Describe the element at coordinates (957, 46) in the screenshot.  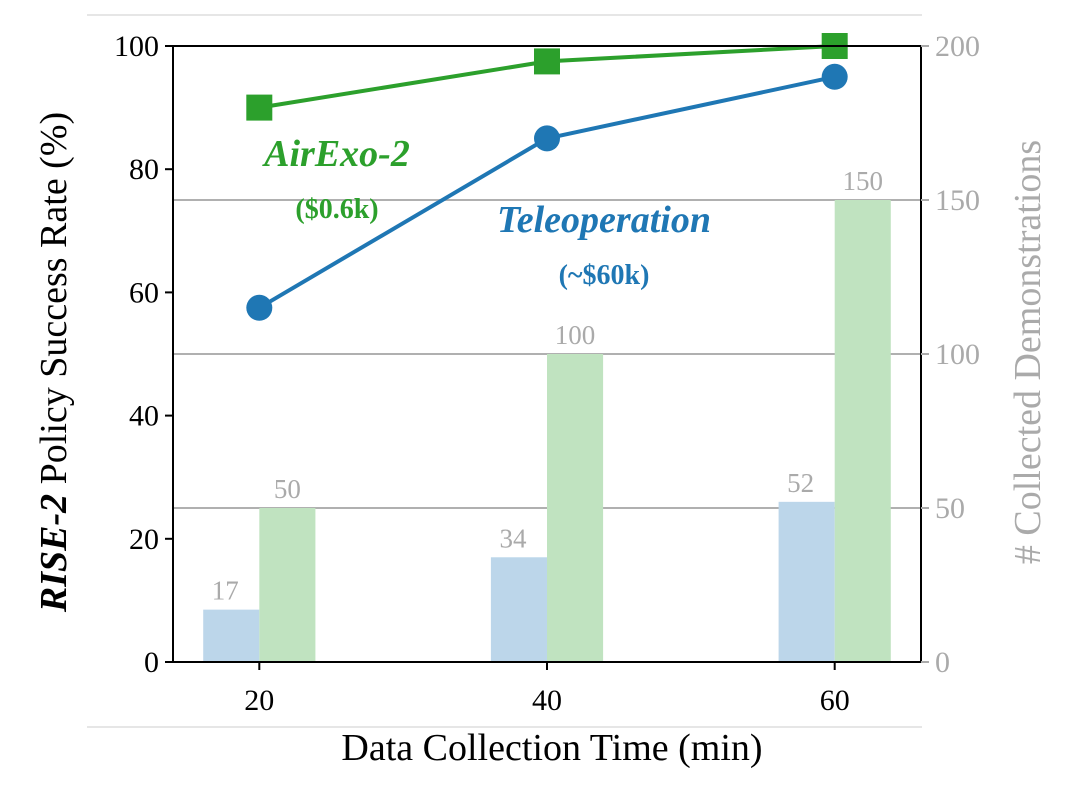
I see `y2-tick-label: 200` at that location.